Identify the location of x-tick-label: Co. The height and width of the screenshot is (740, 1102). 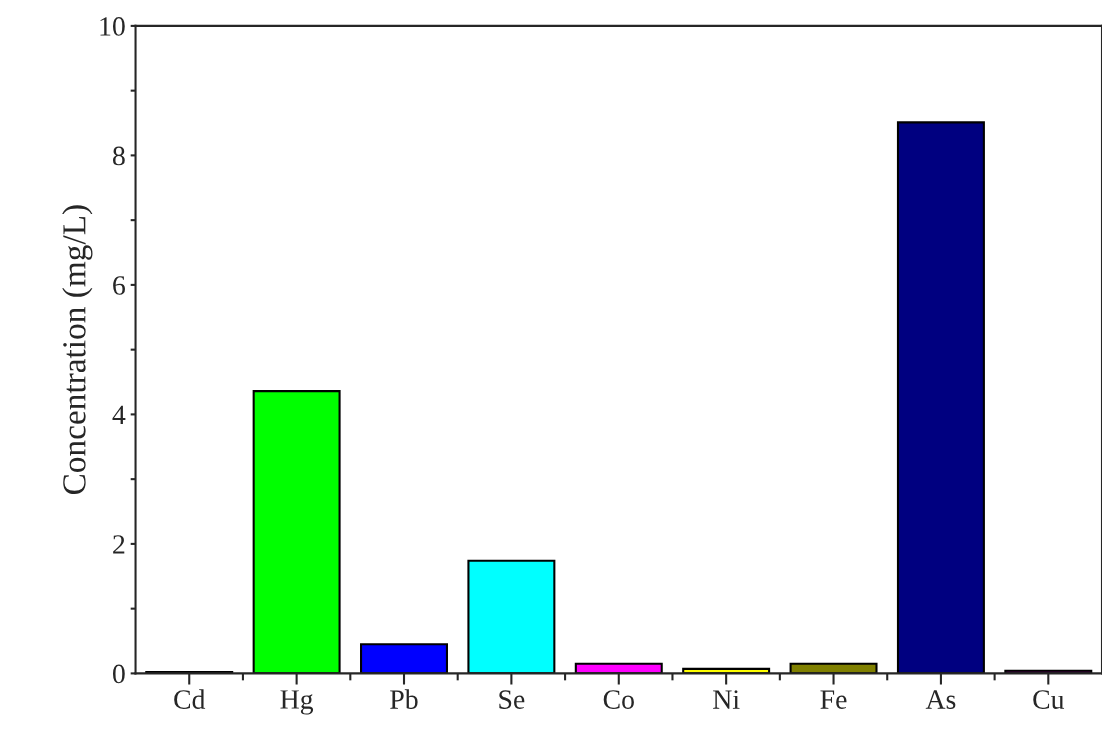
(618, 699).